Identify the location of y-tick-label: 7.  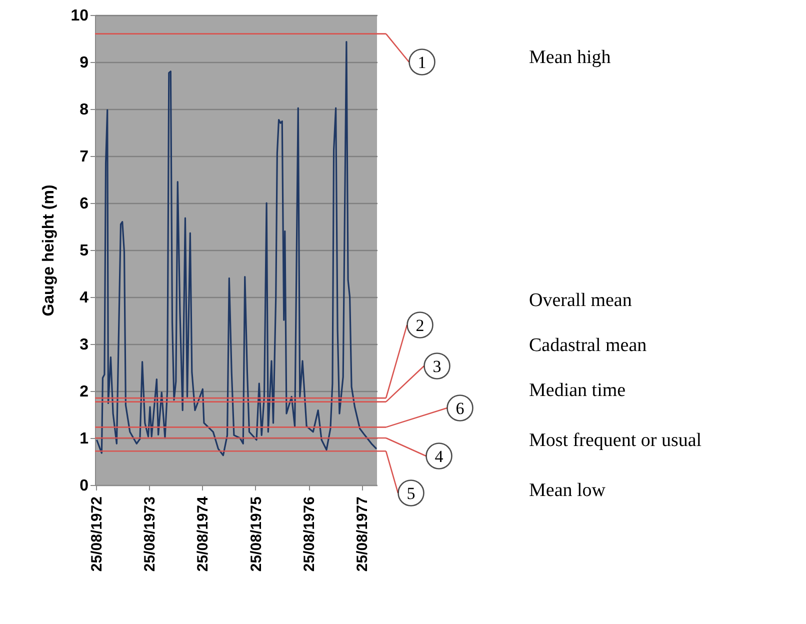
(84, 157).